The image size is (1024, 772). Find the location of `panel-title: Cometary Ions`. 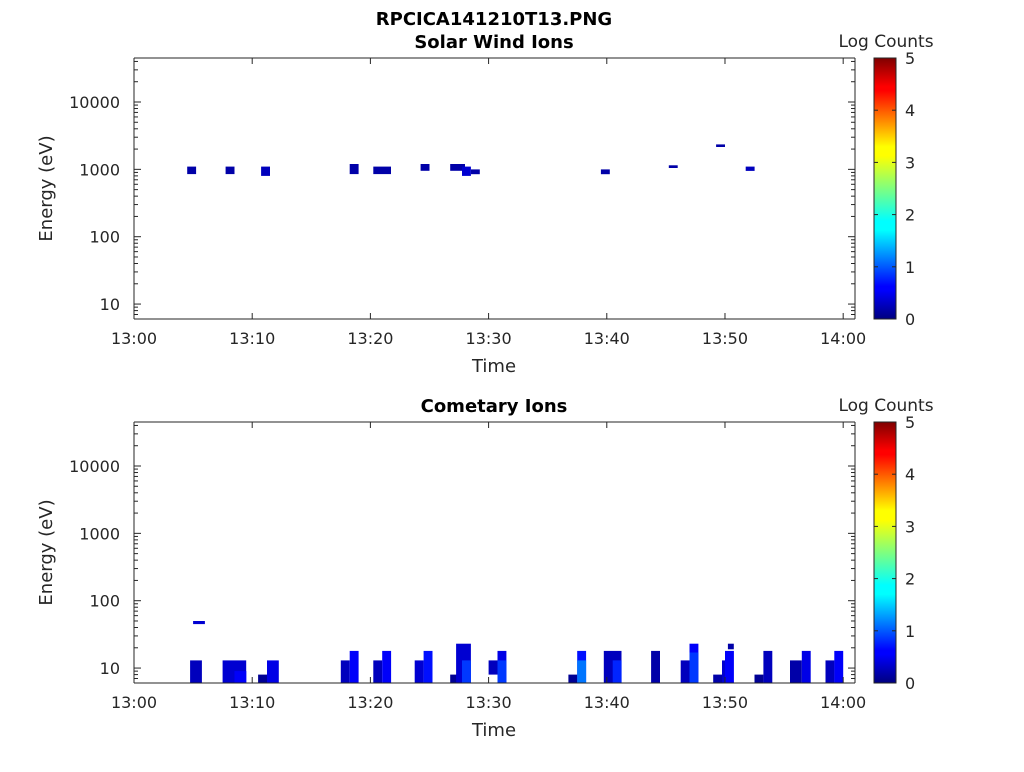

panel-title: Cometary Ions is located at coordinates (494, 406).